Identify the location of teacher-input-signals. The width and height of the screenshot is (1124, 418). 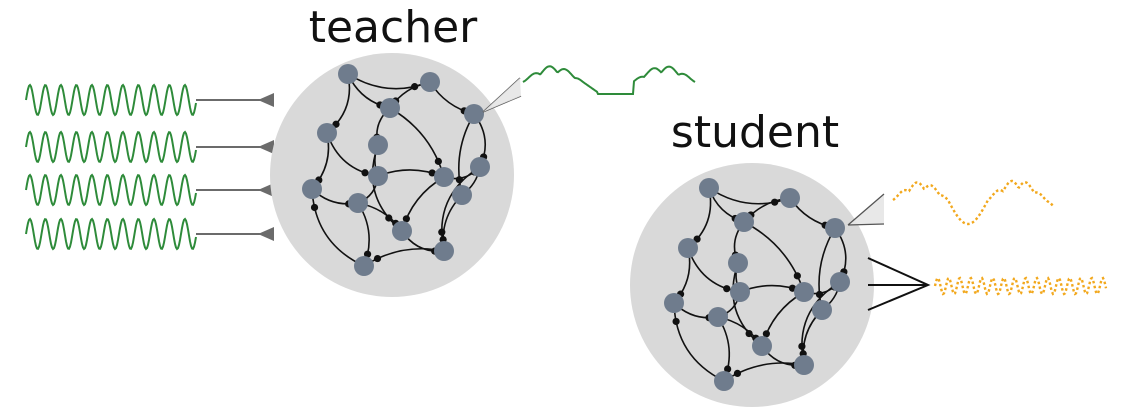
(149, 167).